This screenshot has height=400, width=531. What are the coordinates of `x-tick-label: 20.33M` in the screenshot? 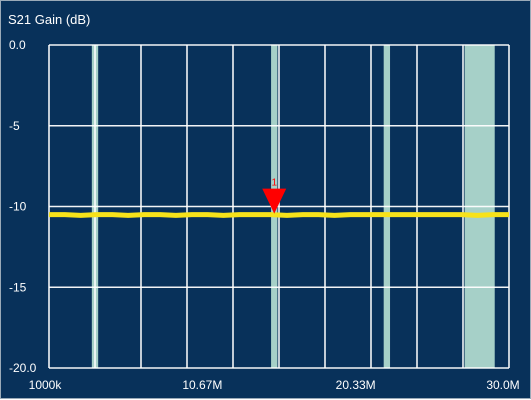 It's located at (356, 385).